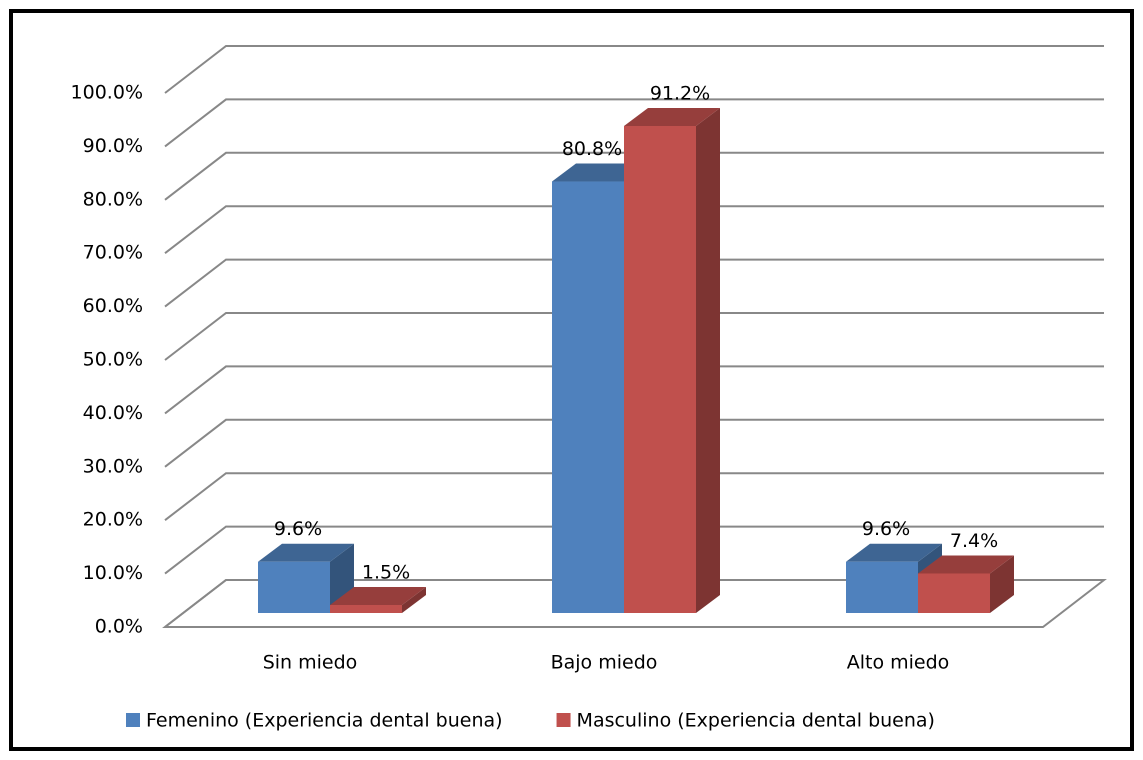 This screenshot has width=1143, height=760. What do you see at coordinates (974, 541) in the screenshot?
I see `value-label: 7.4%` at bounding box center [974, 541].